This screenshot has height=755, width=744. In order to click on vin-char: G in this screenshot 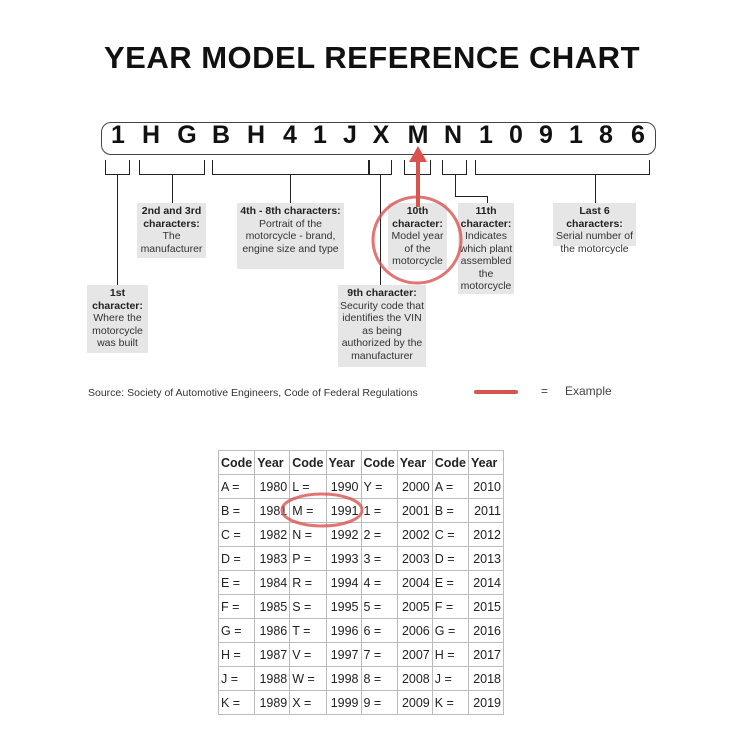, I will do `click(187, 135)`.